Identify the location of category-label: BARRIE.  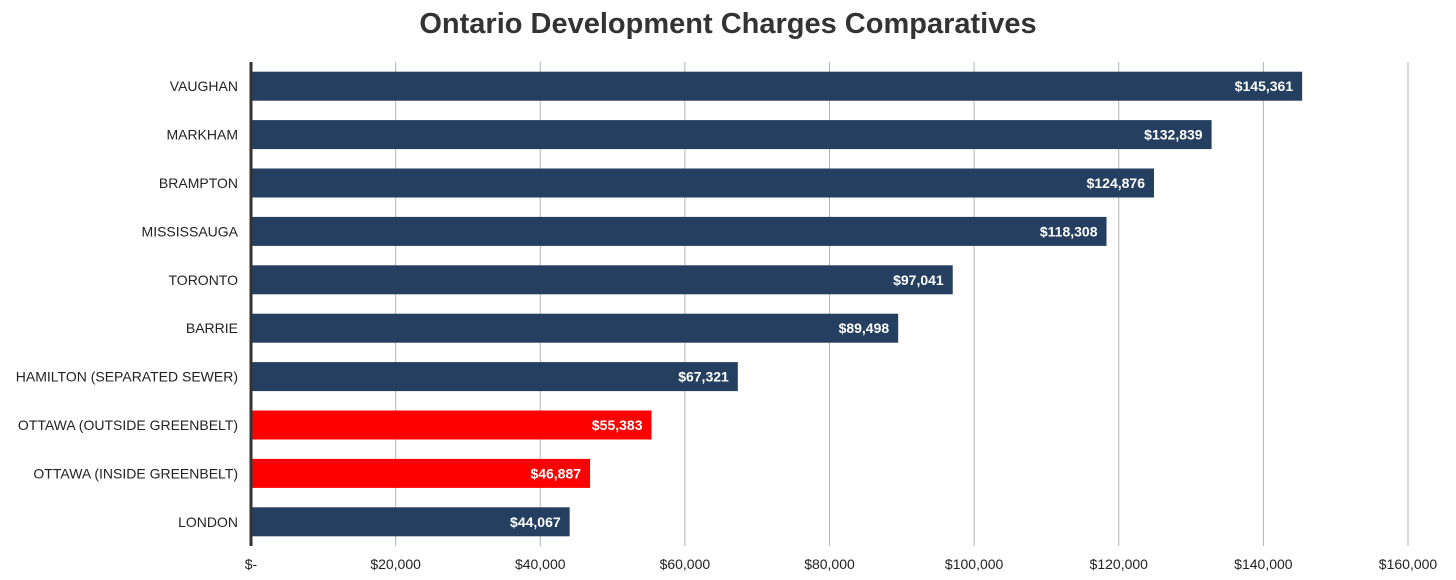
(212, 328).